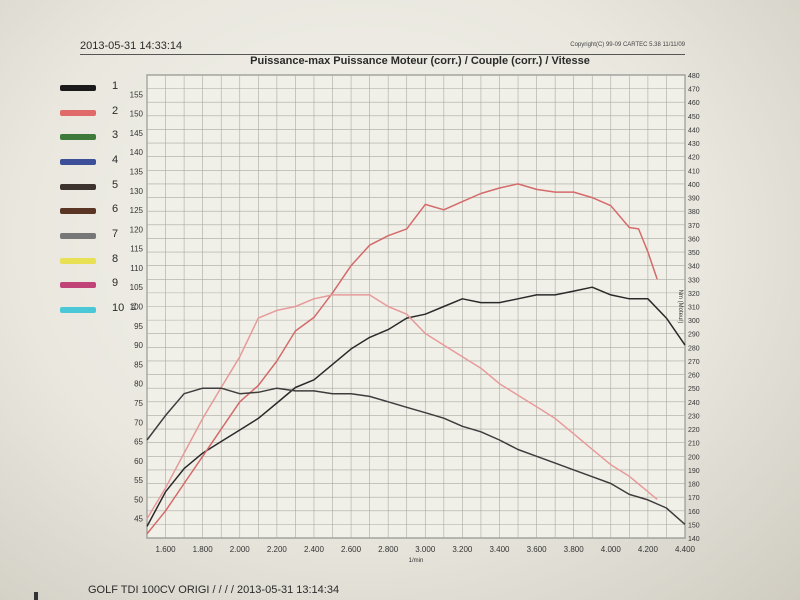  What do you see at coordinates (694, 348) in the screenshot?
I see `right-tick-label: 280` at bounding box center [694, 348].